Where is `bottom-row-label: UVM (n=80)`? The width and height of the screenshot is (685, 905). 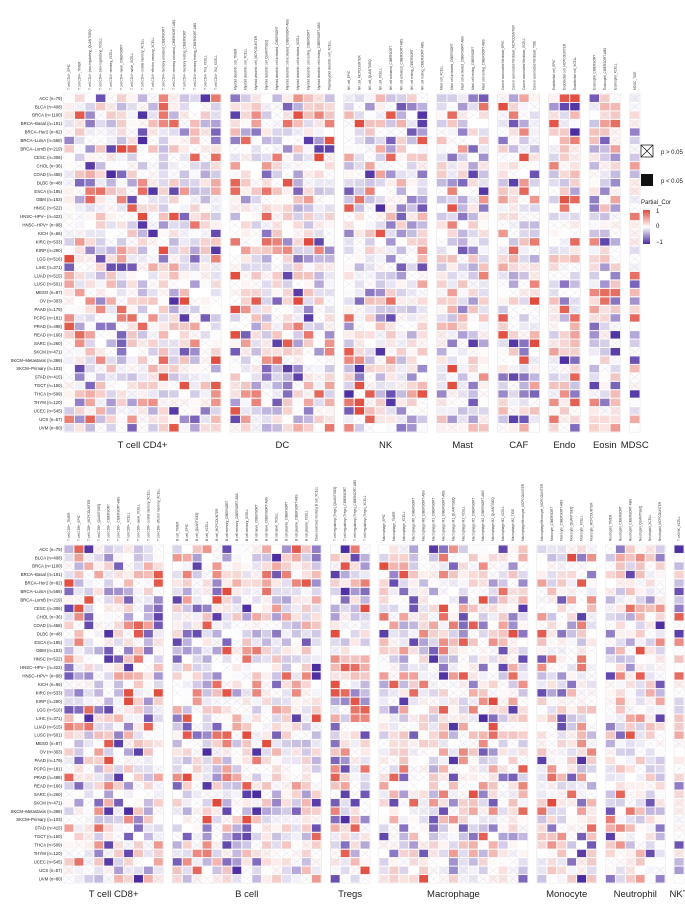
bottom-row-label: UVM (n=80) is located at coordinates (51, 878).